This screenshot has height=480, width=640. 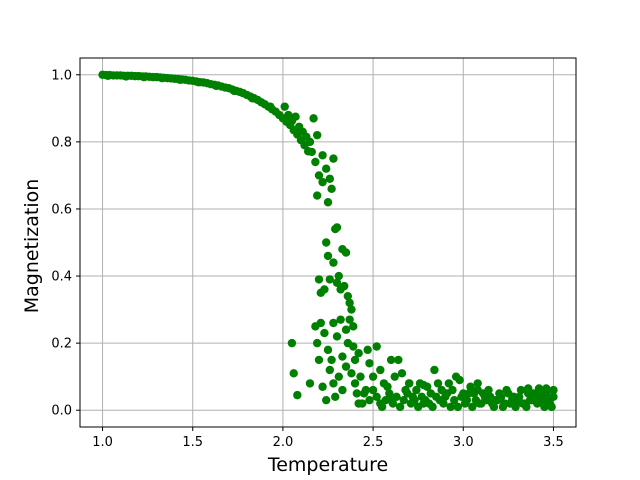 I want to click on y-tick-label: 0.0, so click(x=61, y=411).